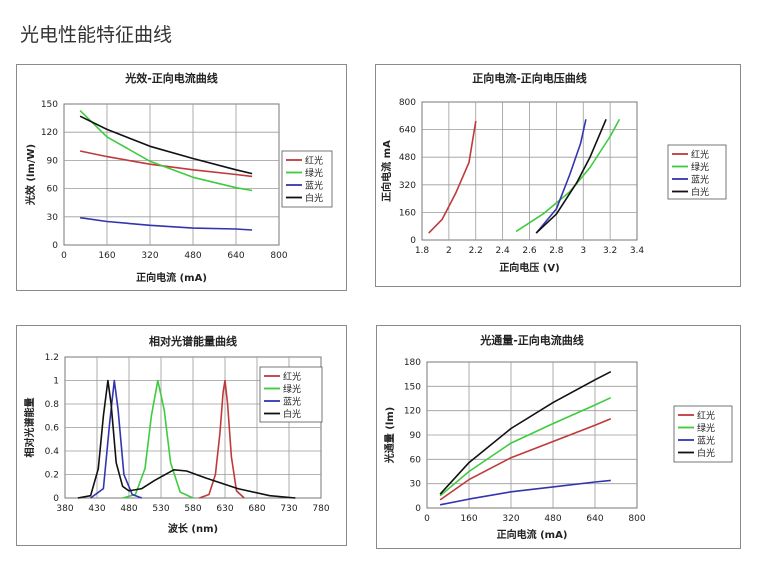  I want to click on chart-title: 光通量-正向电流曲线, so click(531, 340).